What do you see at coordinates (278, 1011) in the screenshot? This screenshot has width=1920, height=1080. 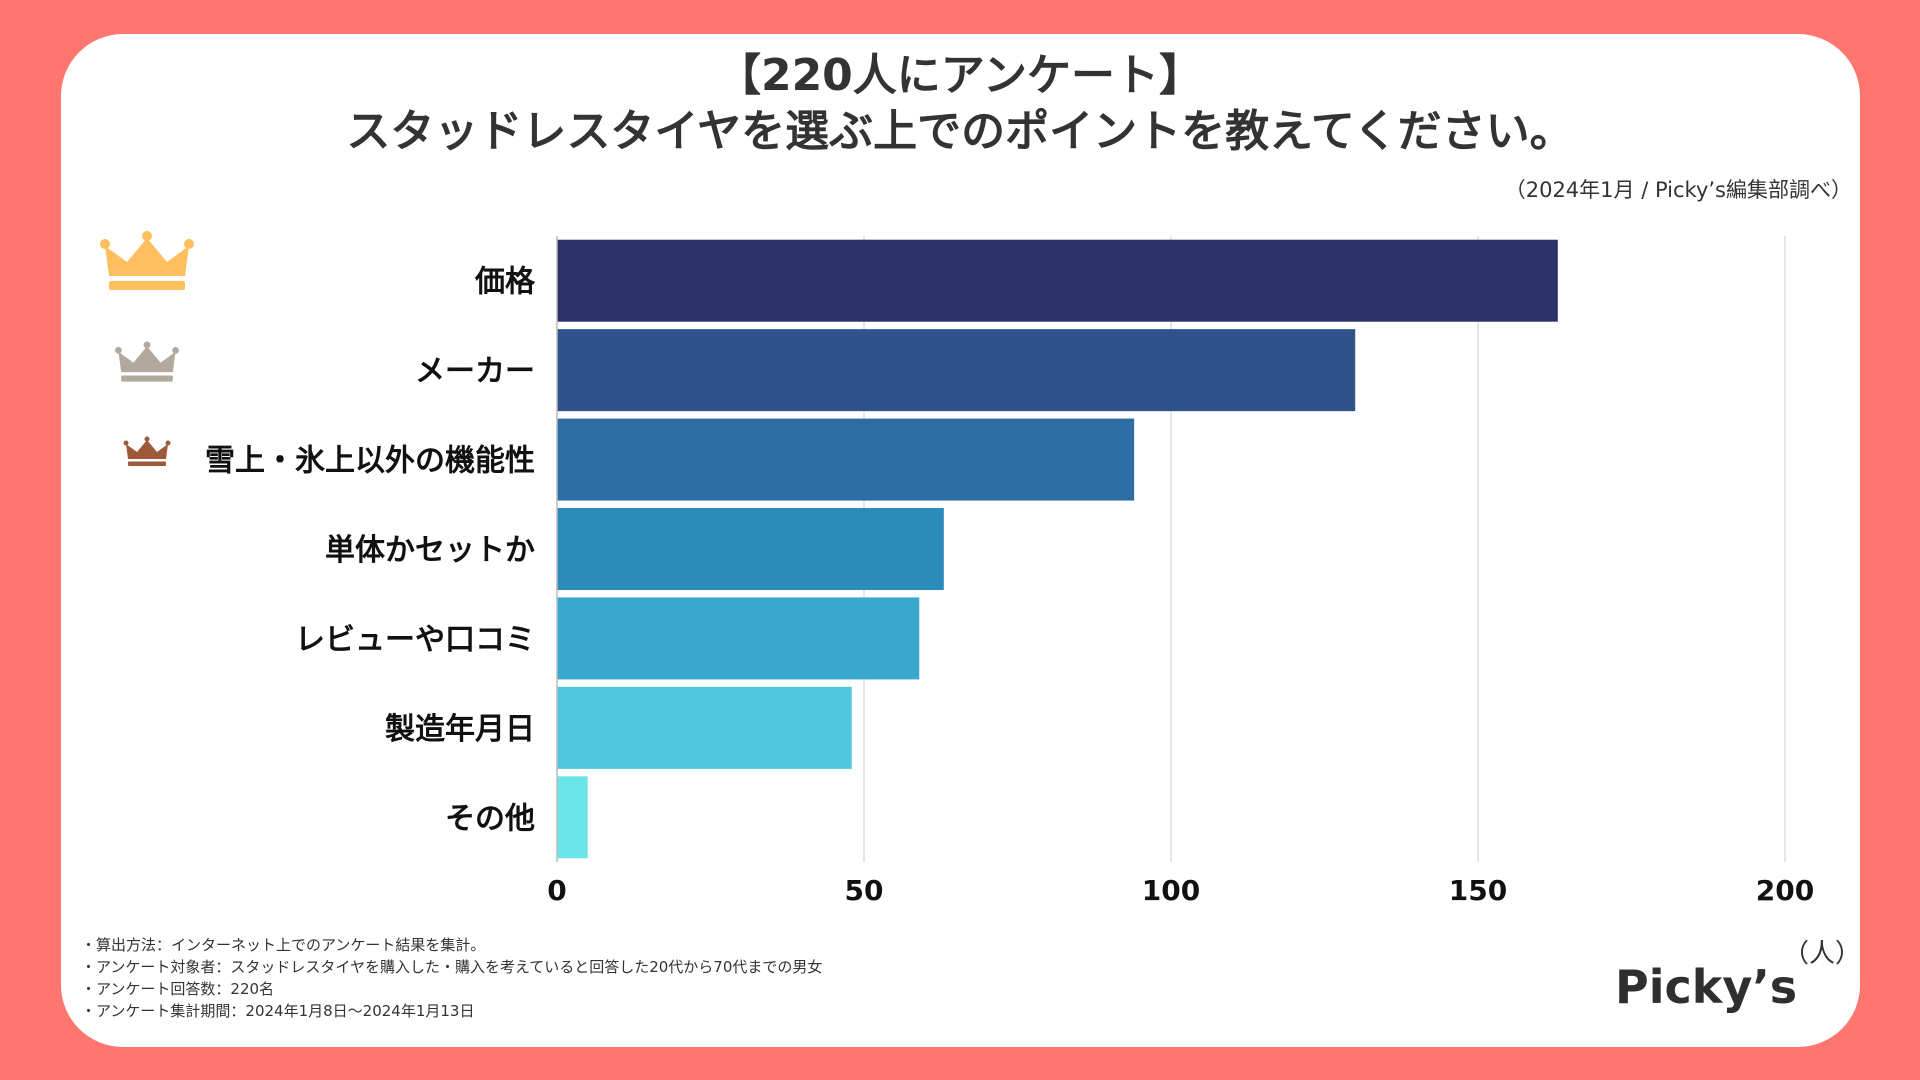 I see `footnote-period: ・アンケート集計期間：2024年1月8日〜2024年1月13日` at bounding box center [278, 1011].